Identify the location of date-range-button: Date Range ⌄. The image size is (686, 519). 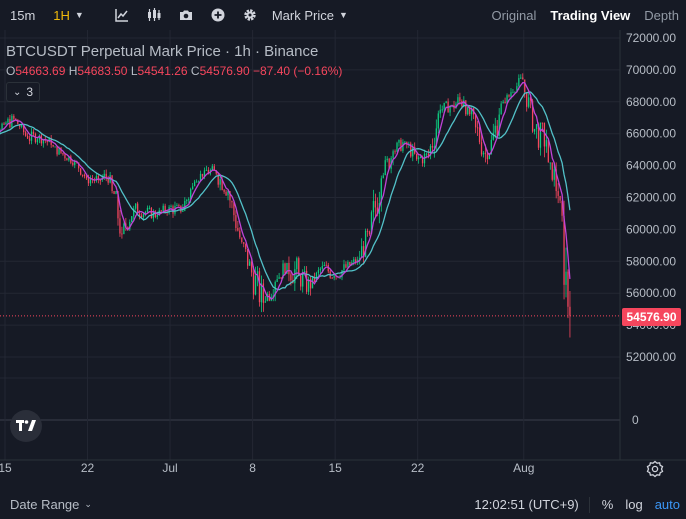
(46, 504).